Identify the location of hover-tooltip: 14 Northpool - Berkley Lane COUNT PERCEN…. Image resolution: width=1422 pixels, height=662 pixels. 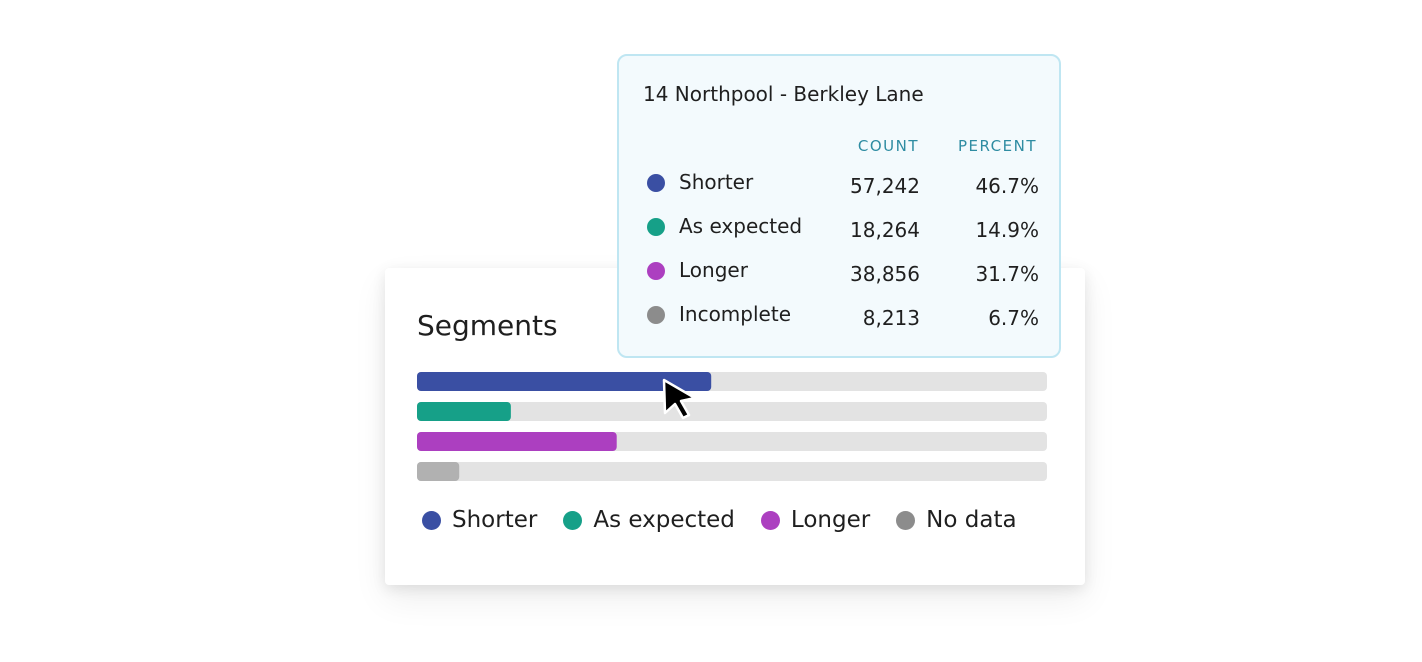
(839, 206).